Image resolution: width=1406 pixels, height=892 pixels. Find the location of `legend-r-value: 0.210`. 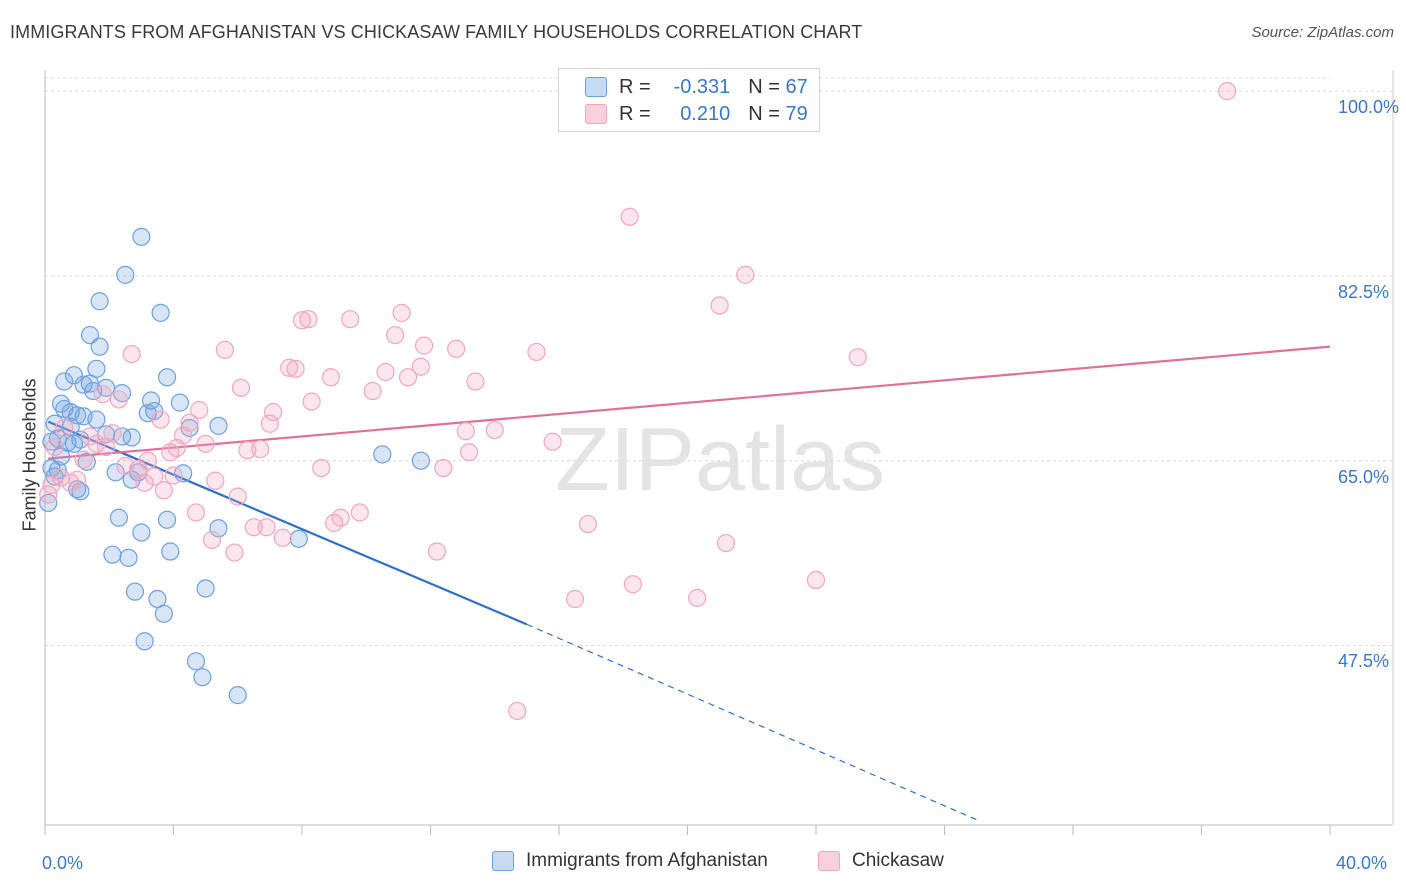

legend-r-value: 0.210 is located at coordinates (705, 113).